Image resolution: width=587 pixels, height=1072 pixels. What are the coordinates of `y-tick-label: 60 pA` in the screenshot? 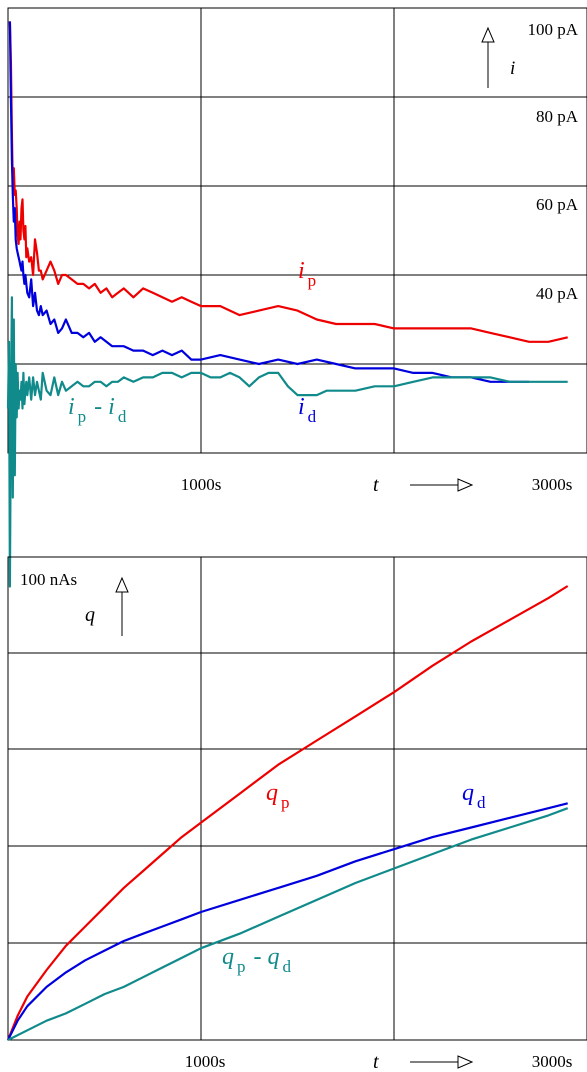 It's located at (557, 204).